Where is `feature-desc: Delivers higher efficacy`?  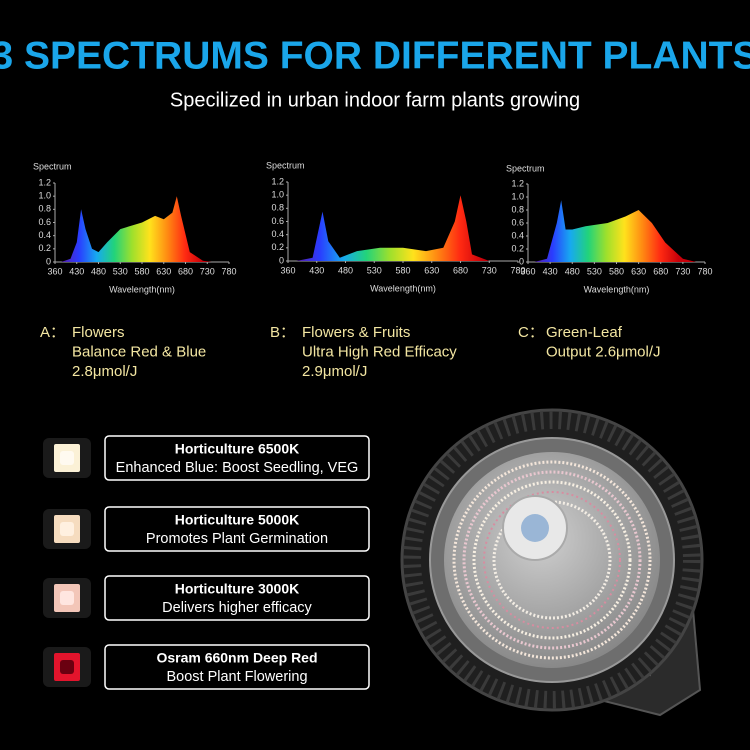
feature-desc: Delivers higher efficacy is located at coordinates (237, 608).